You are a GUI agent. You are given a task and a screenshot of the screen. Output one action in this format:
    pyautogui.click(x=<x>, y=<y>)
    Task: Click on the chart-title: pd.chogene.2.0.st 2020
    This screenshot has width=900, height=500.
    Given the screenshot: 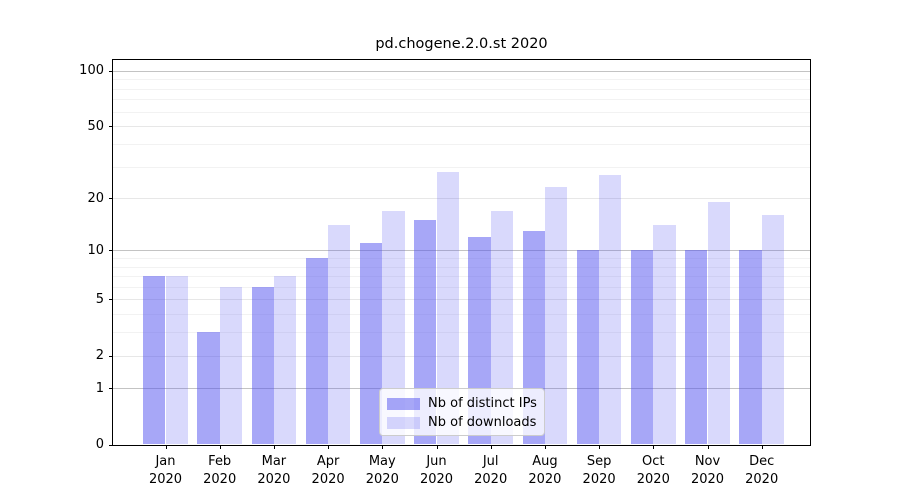 What is the action you would take?
    pyautogui.click(x=461, y=44)
    